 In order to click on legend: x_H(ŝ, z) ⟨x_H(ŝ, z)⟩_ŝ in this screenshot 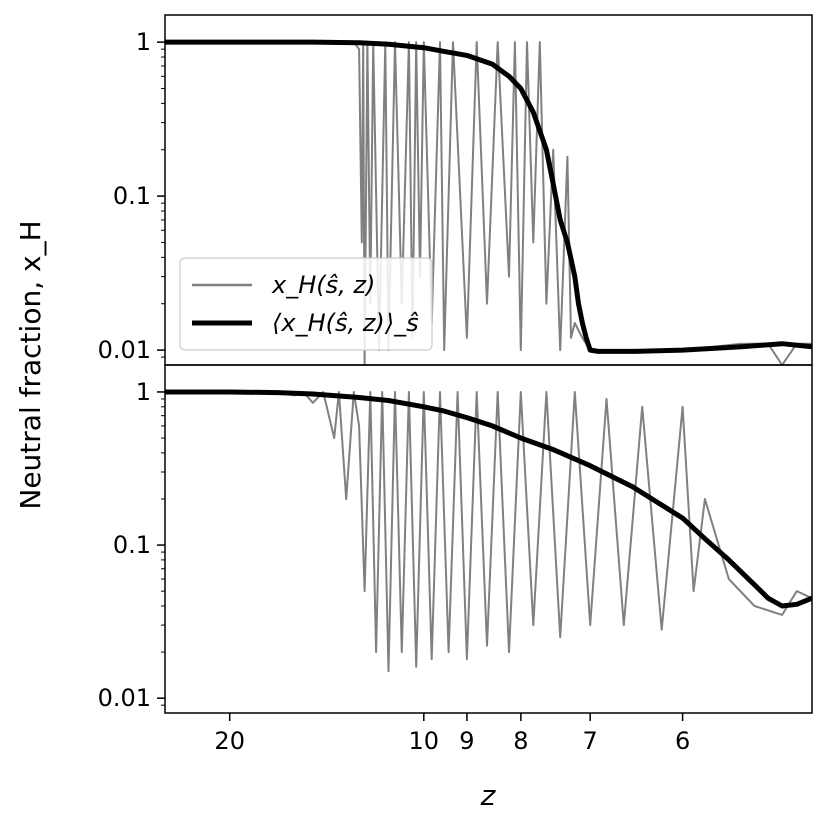, I will do `click(306, 304)`.